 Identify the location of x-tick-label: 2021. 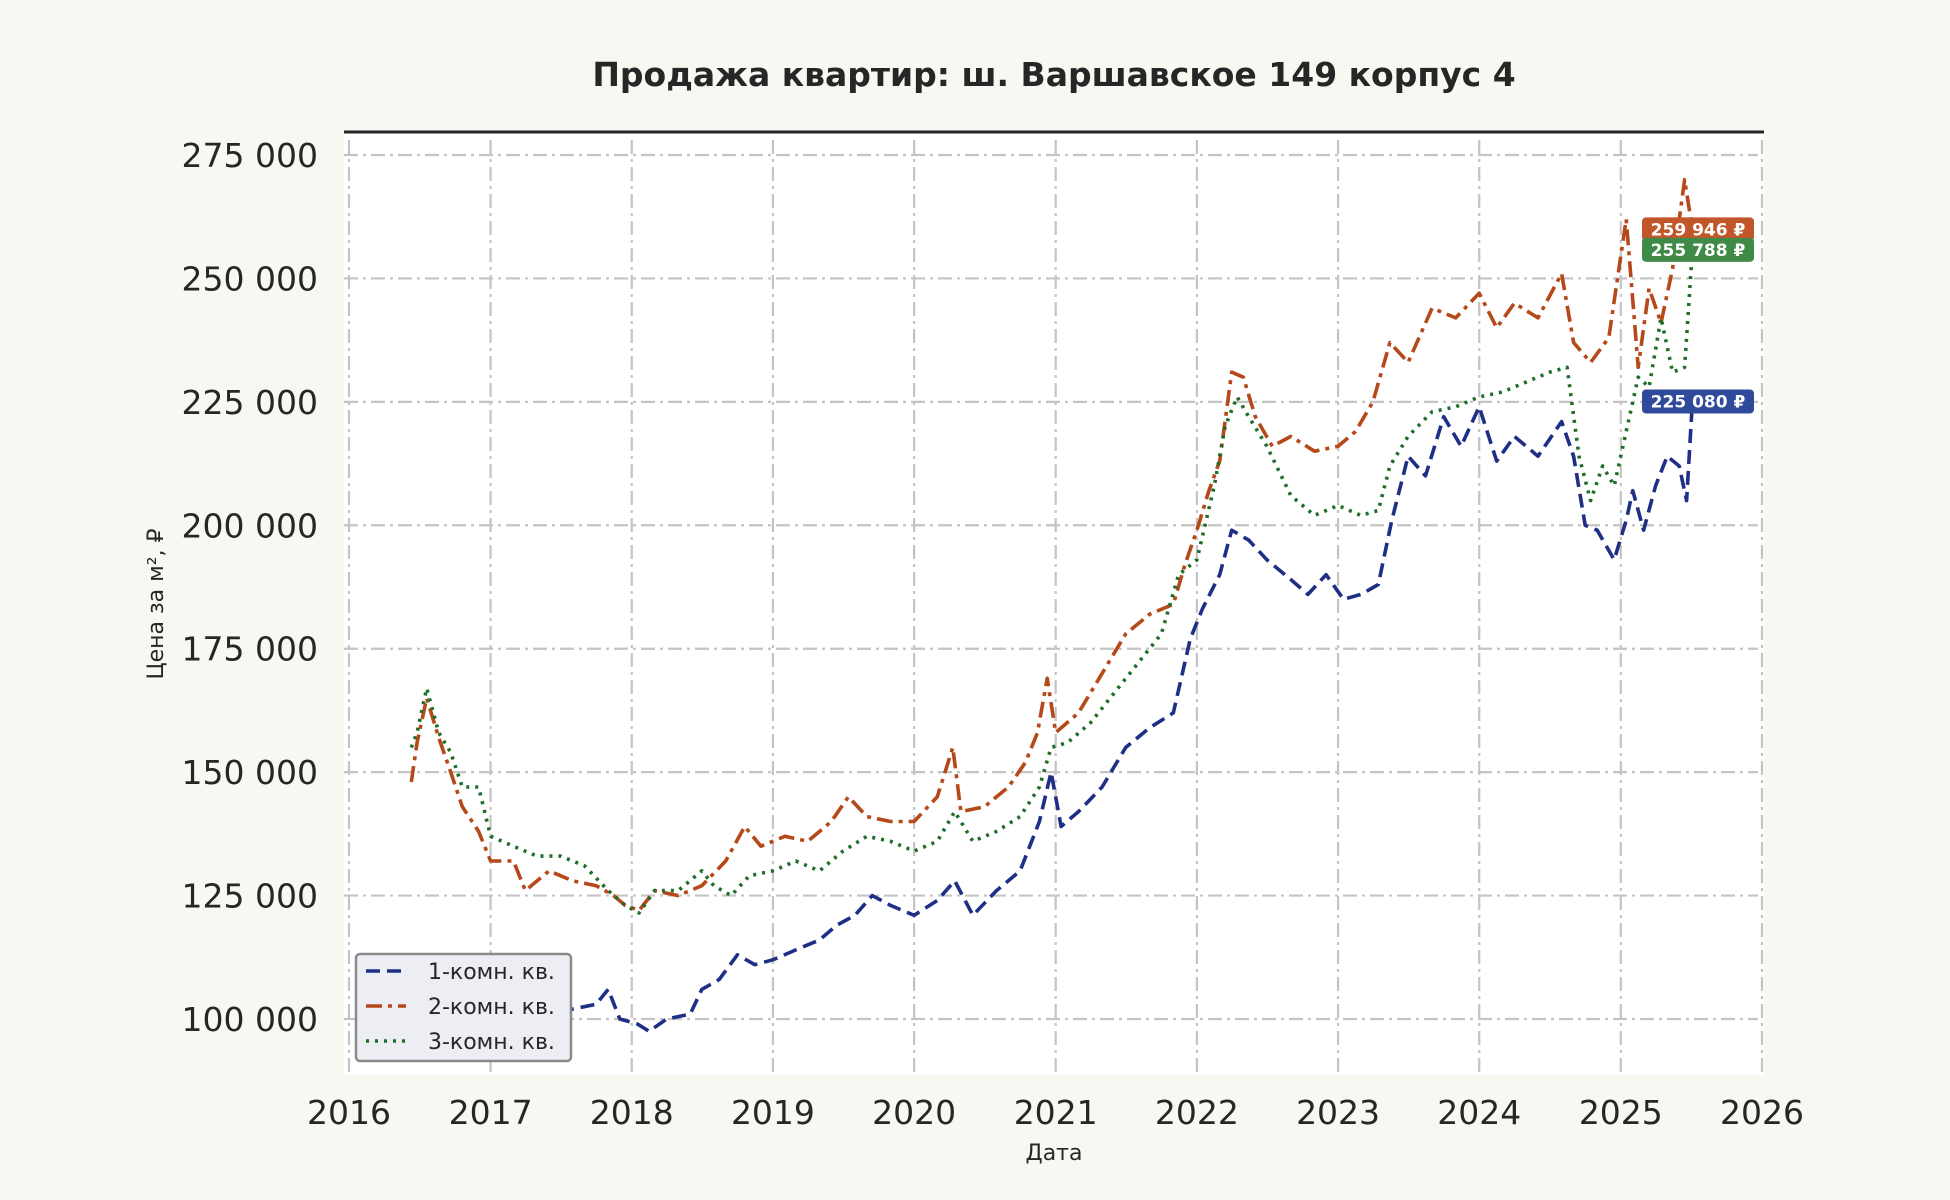
(1056, 1112).